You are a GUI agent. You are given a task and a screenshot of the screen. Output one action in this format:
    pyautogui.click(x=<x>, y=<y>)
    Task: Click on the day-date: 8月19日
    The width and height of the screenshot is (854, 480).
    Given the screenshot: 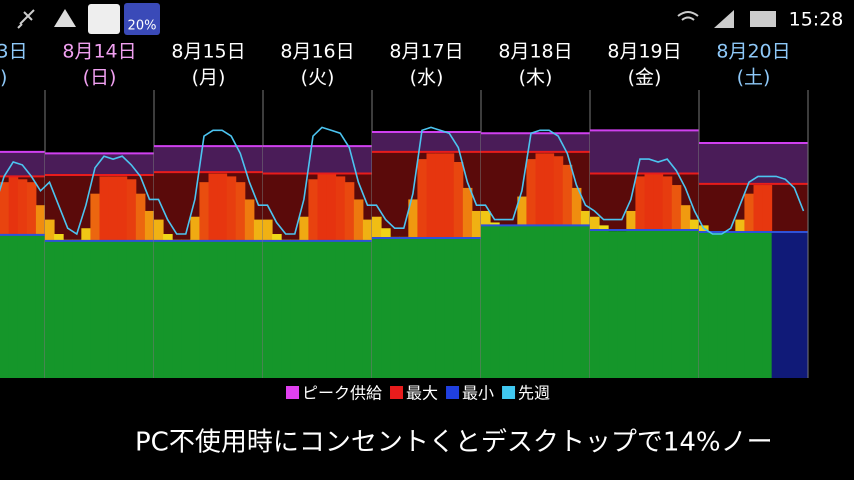 What is the action you would take?
    pyautogui.click(x=644, y=52)
    